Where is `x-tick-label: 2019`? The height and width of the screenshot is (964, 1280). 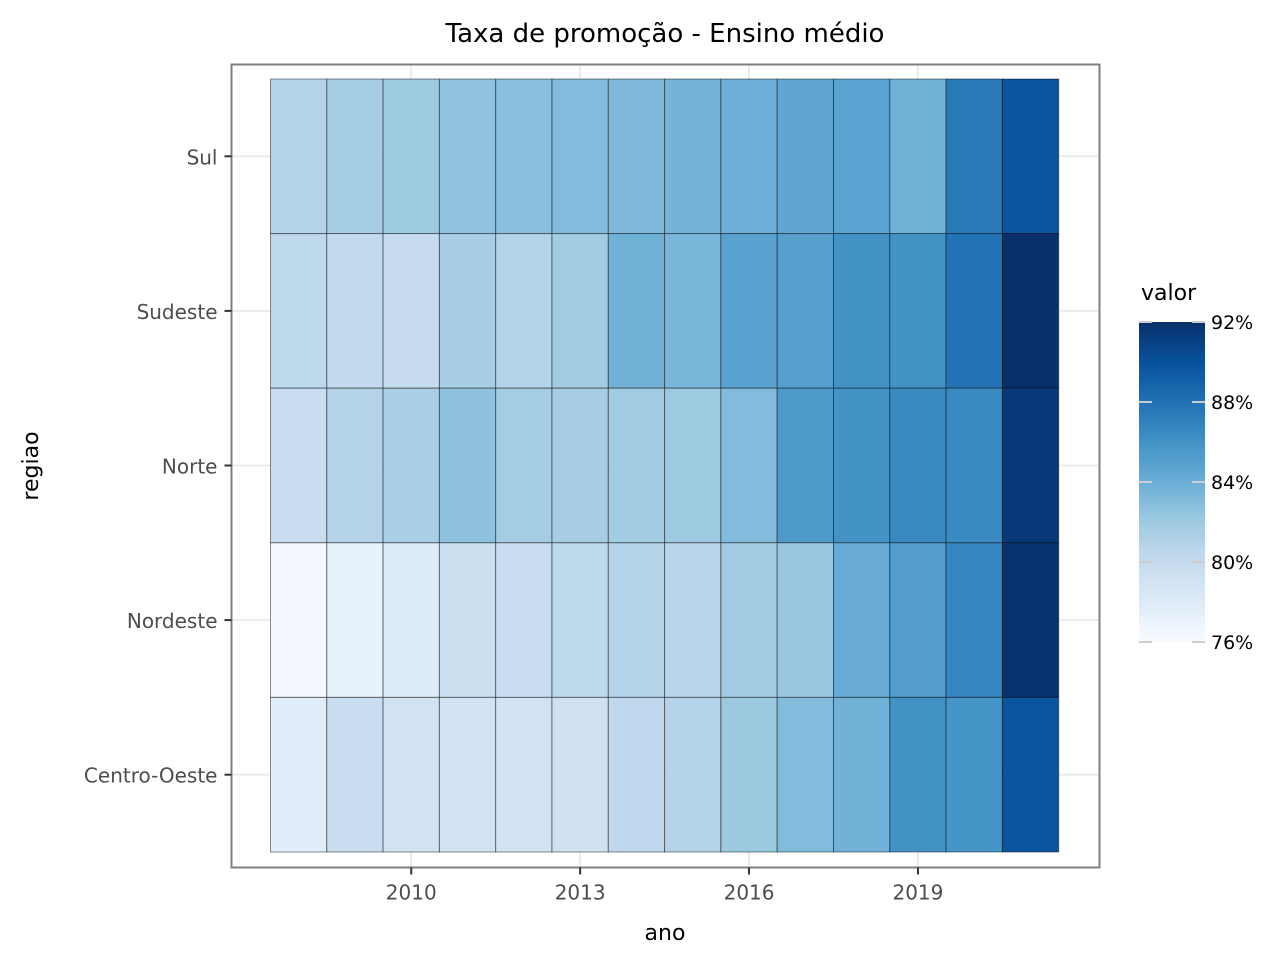
x-tick-label: 2019 is located at coordinates (917, 893).